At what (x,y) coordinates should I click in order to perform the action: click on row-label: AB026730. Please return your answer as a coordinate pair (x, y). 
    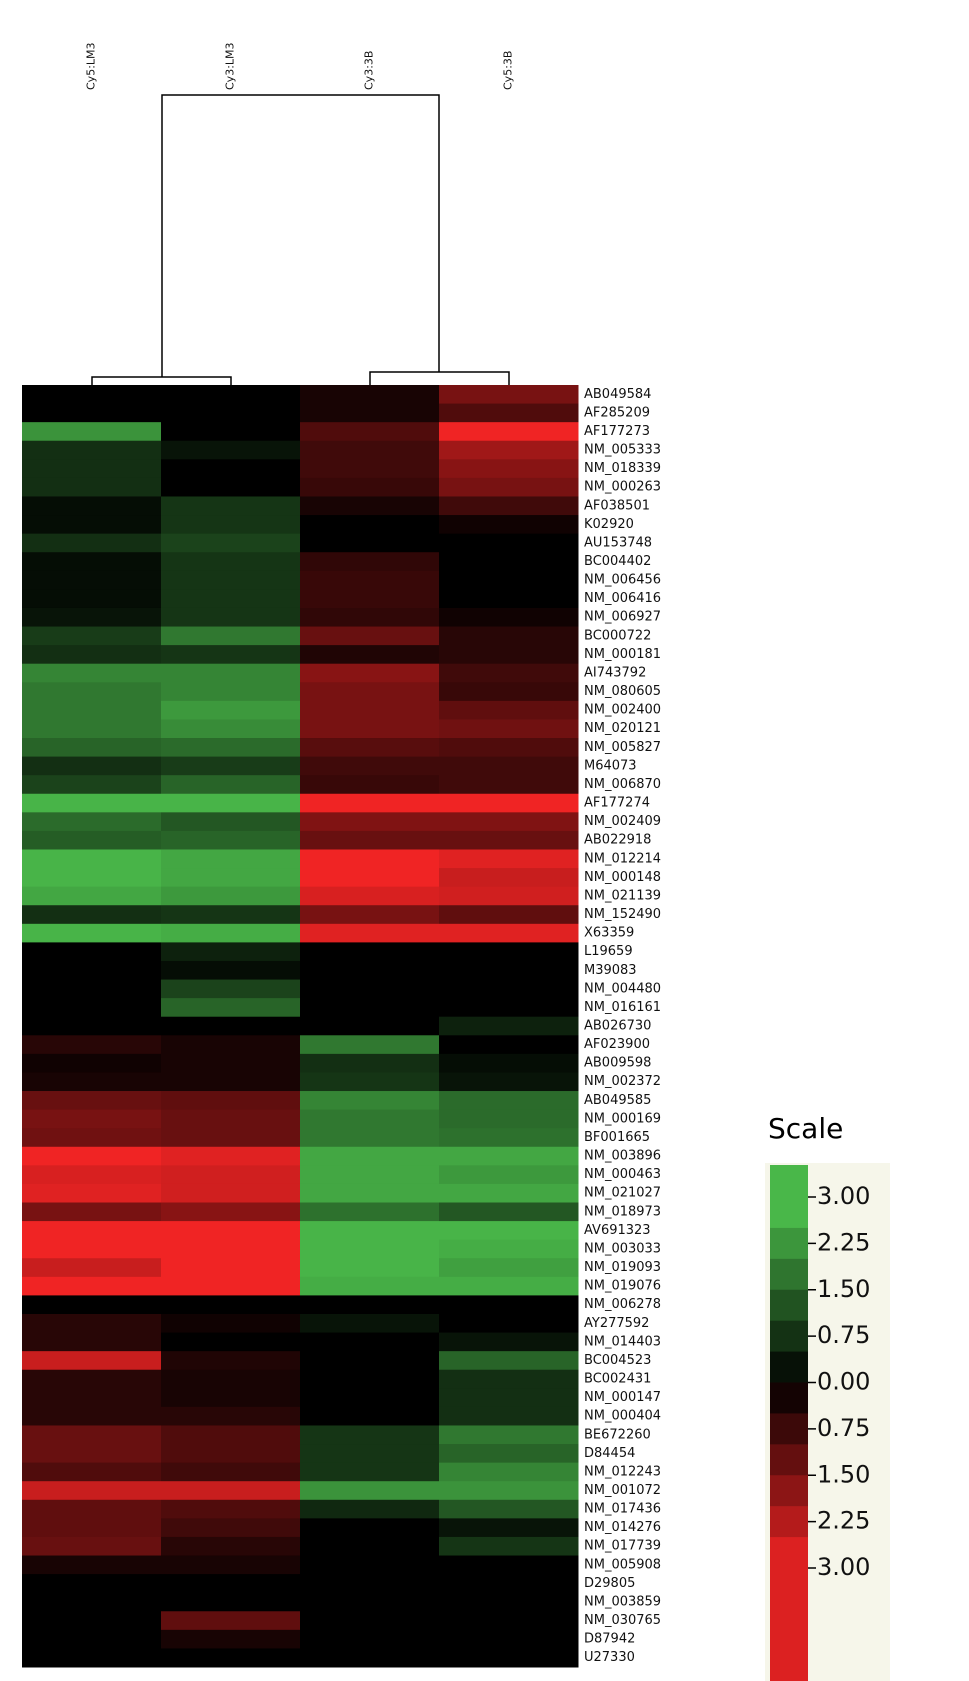
    Looking at the image, I should click on (617, 1026).